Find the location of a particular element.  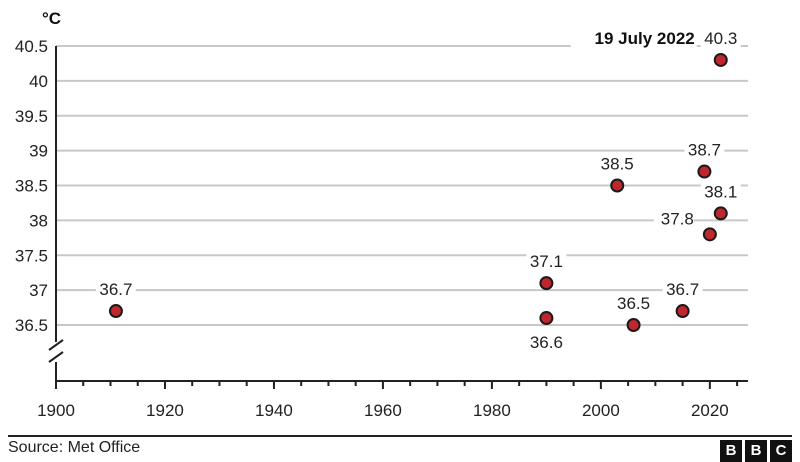

x-tick-label: 1940 is located at coordinates (274, 410).